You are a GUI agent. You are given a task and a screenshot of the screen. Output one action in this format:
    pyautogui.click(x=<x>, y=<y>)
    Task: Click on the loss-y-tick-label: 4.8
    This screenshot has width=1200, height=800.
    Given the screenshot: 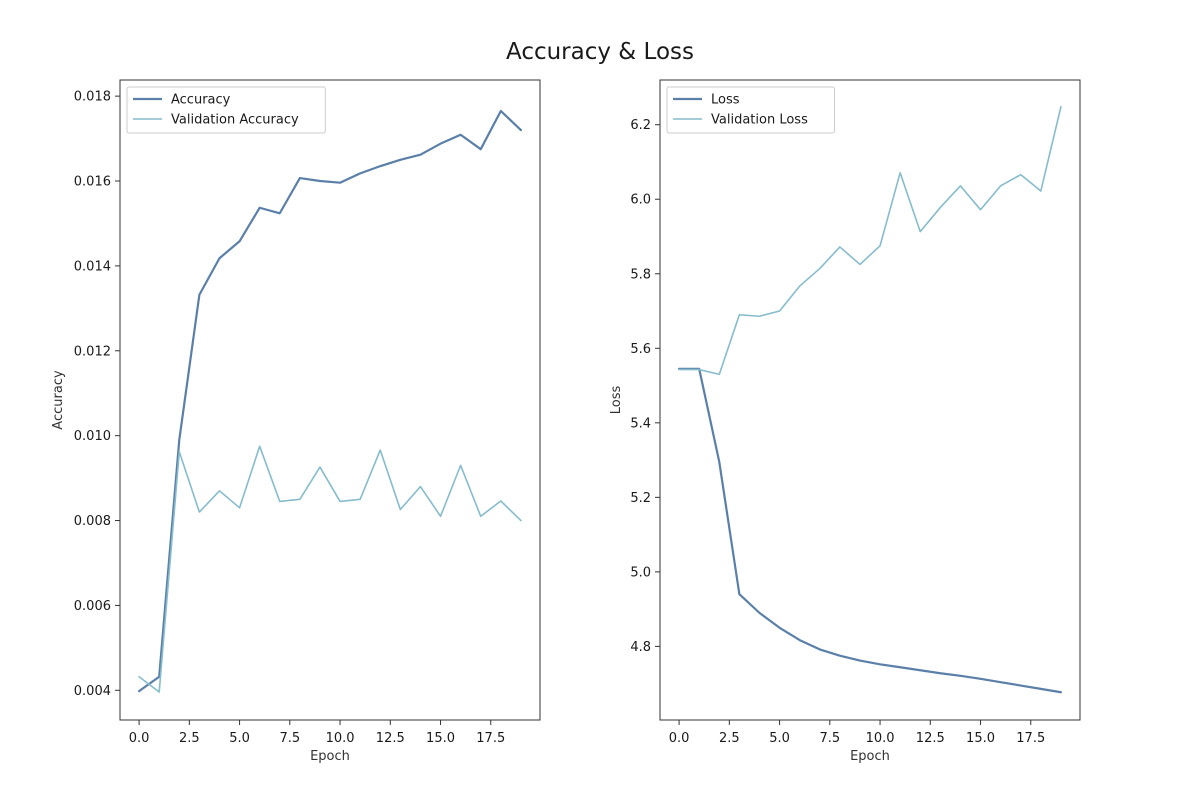 What is the action you would take?
    pyautogui.click(x=640, y=647)
    